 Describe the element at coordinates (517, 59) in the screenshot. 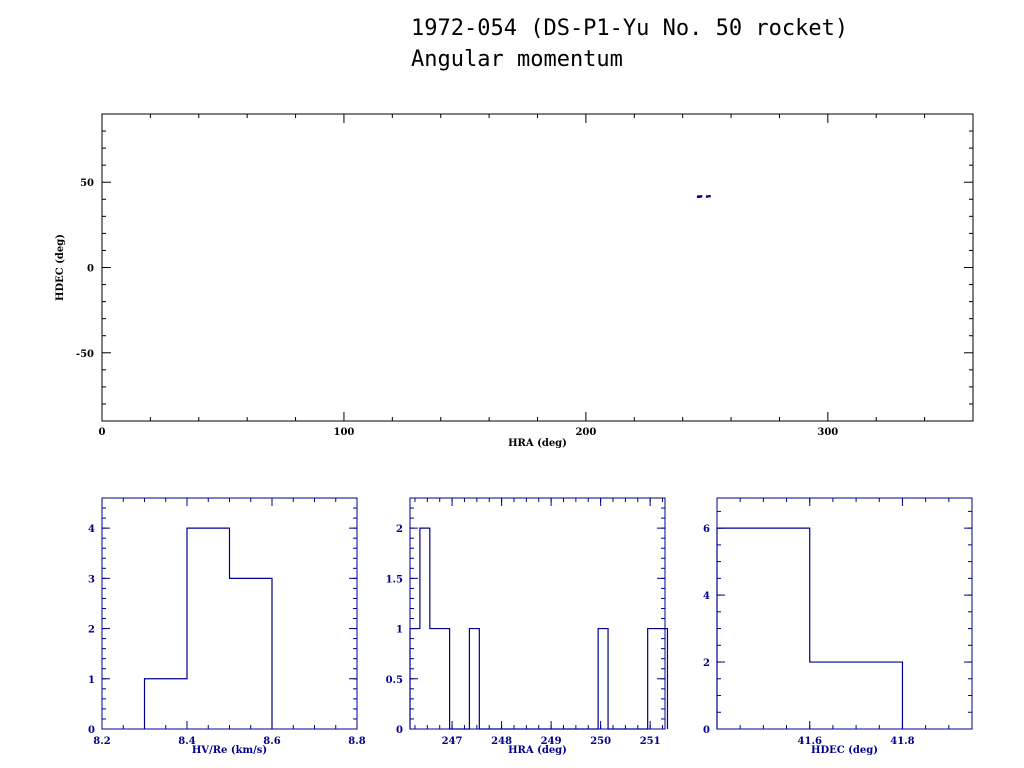

I see `chart-subtitle: Angular momentum` at that location.